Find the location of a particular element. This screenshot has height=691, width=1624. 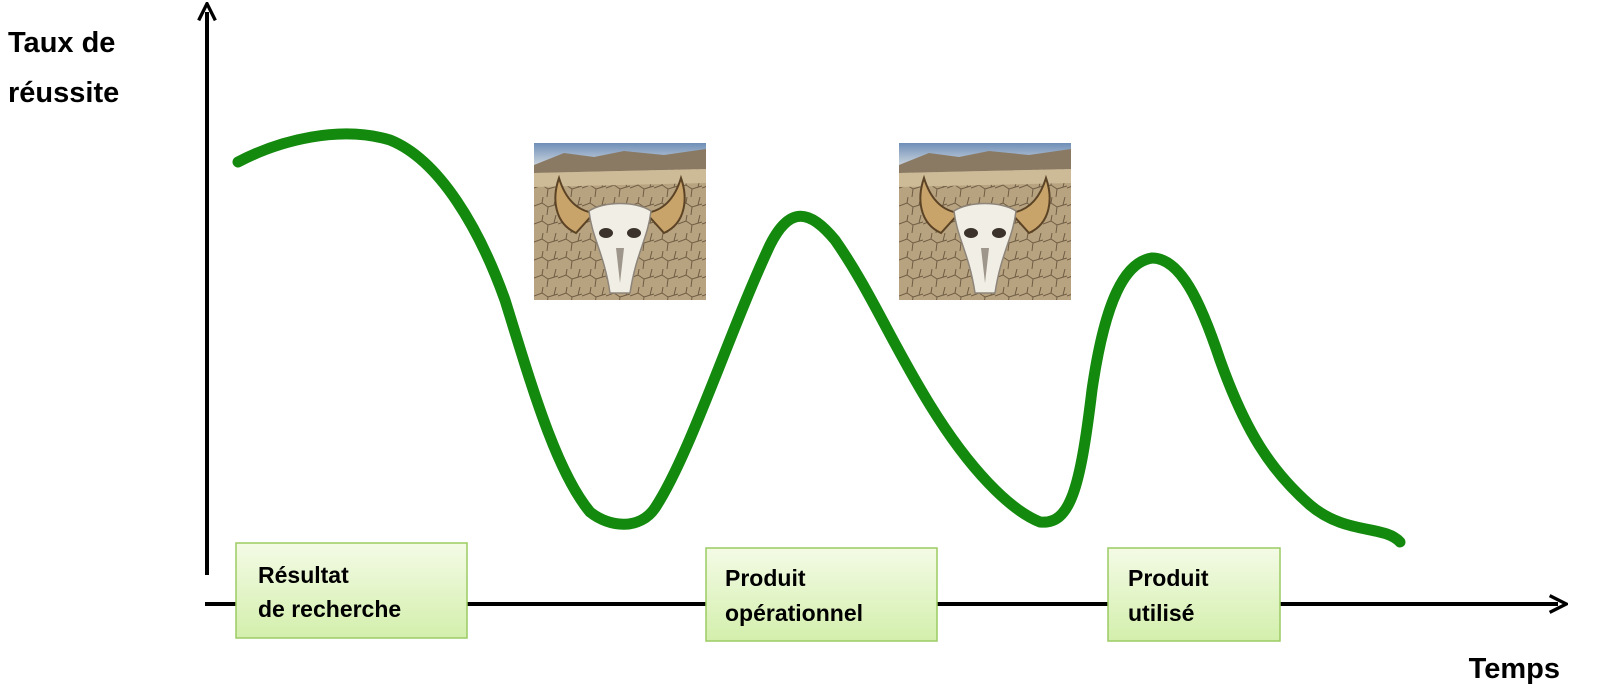

stage-text: de recherche is located at coordinates (329, 609).